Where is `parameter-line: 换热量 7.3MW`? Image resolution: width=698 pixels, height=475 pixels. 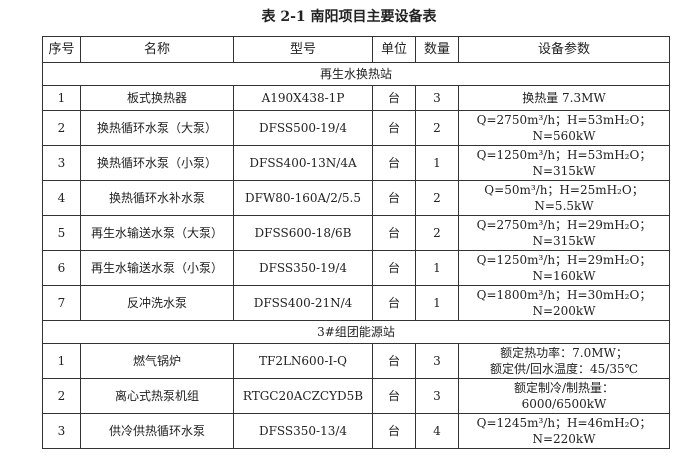
parameter-line: 换热量 7.3MW is located at coordinates (564, 98).